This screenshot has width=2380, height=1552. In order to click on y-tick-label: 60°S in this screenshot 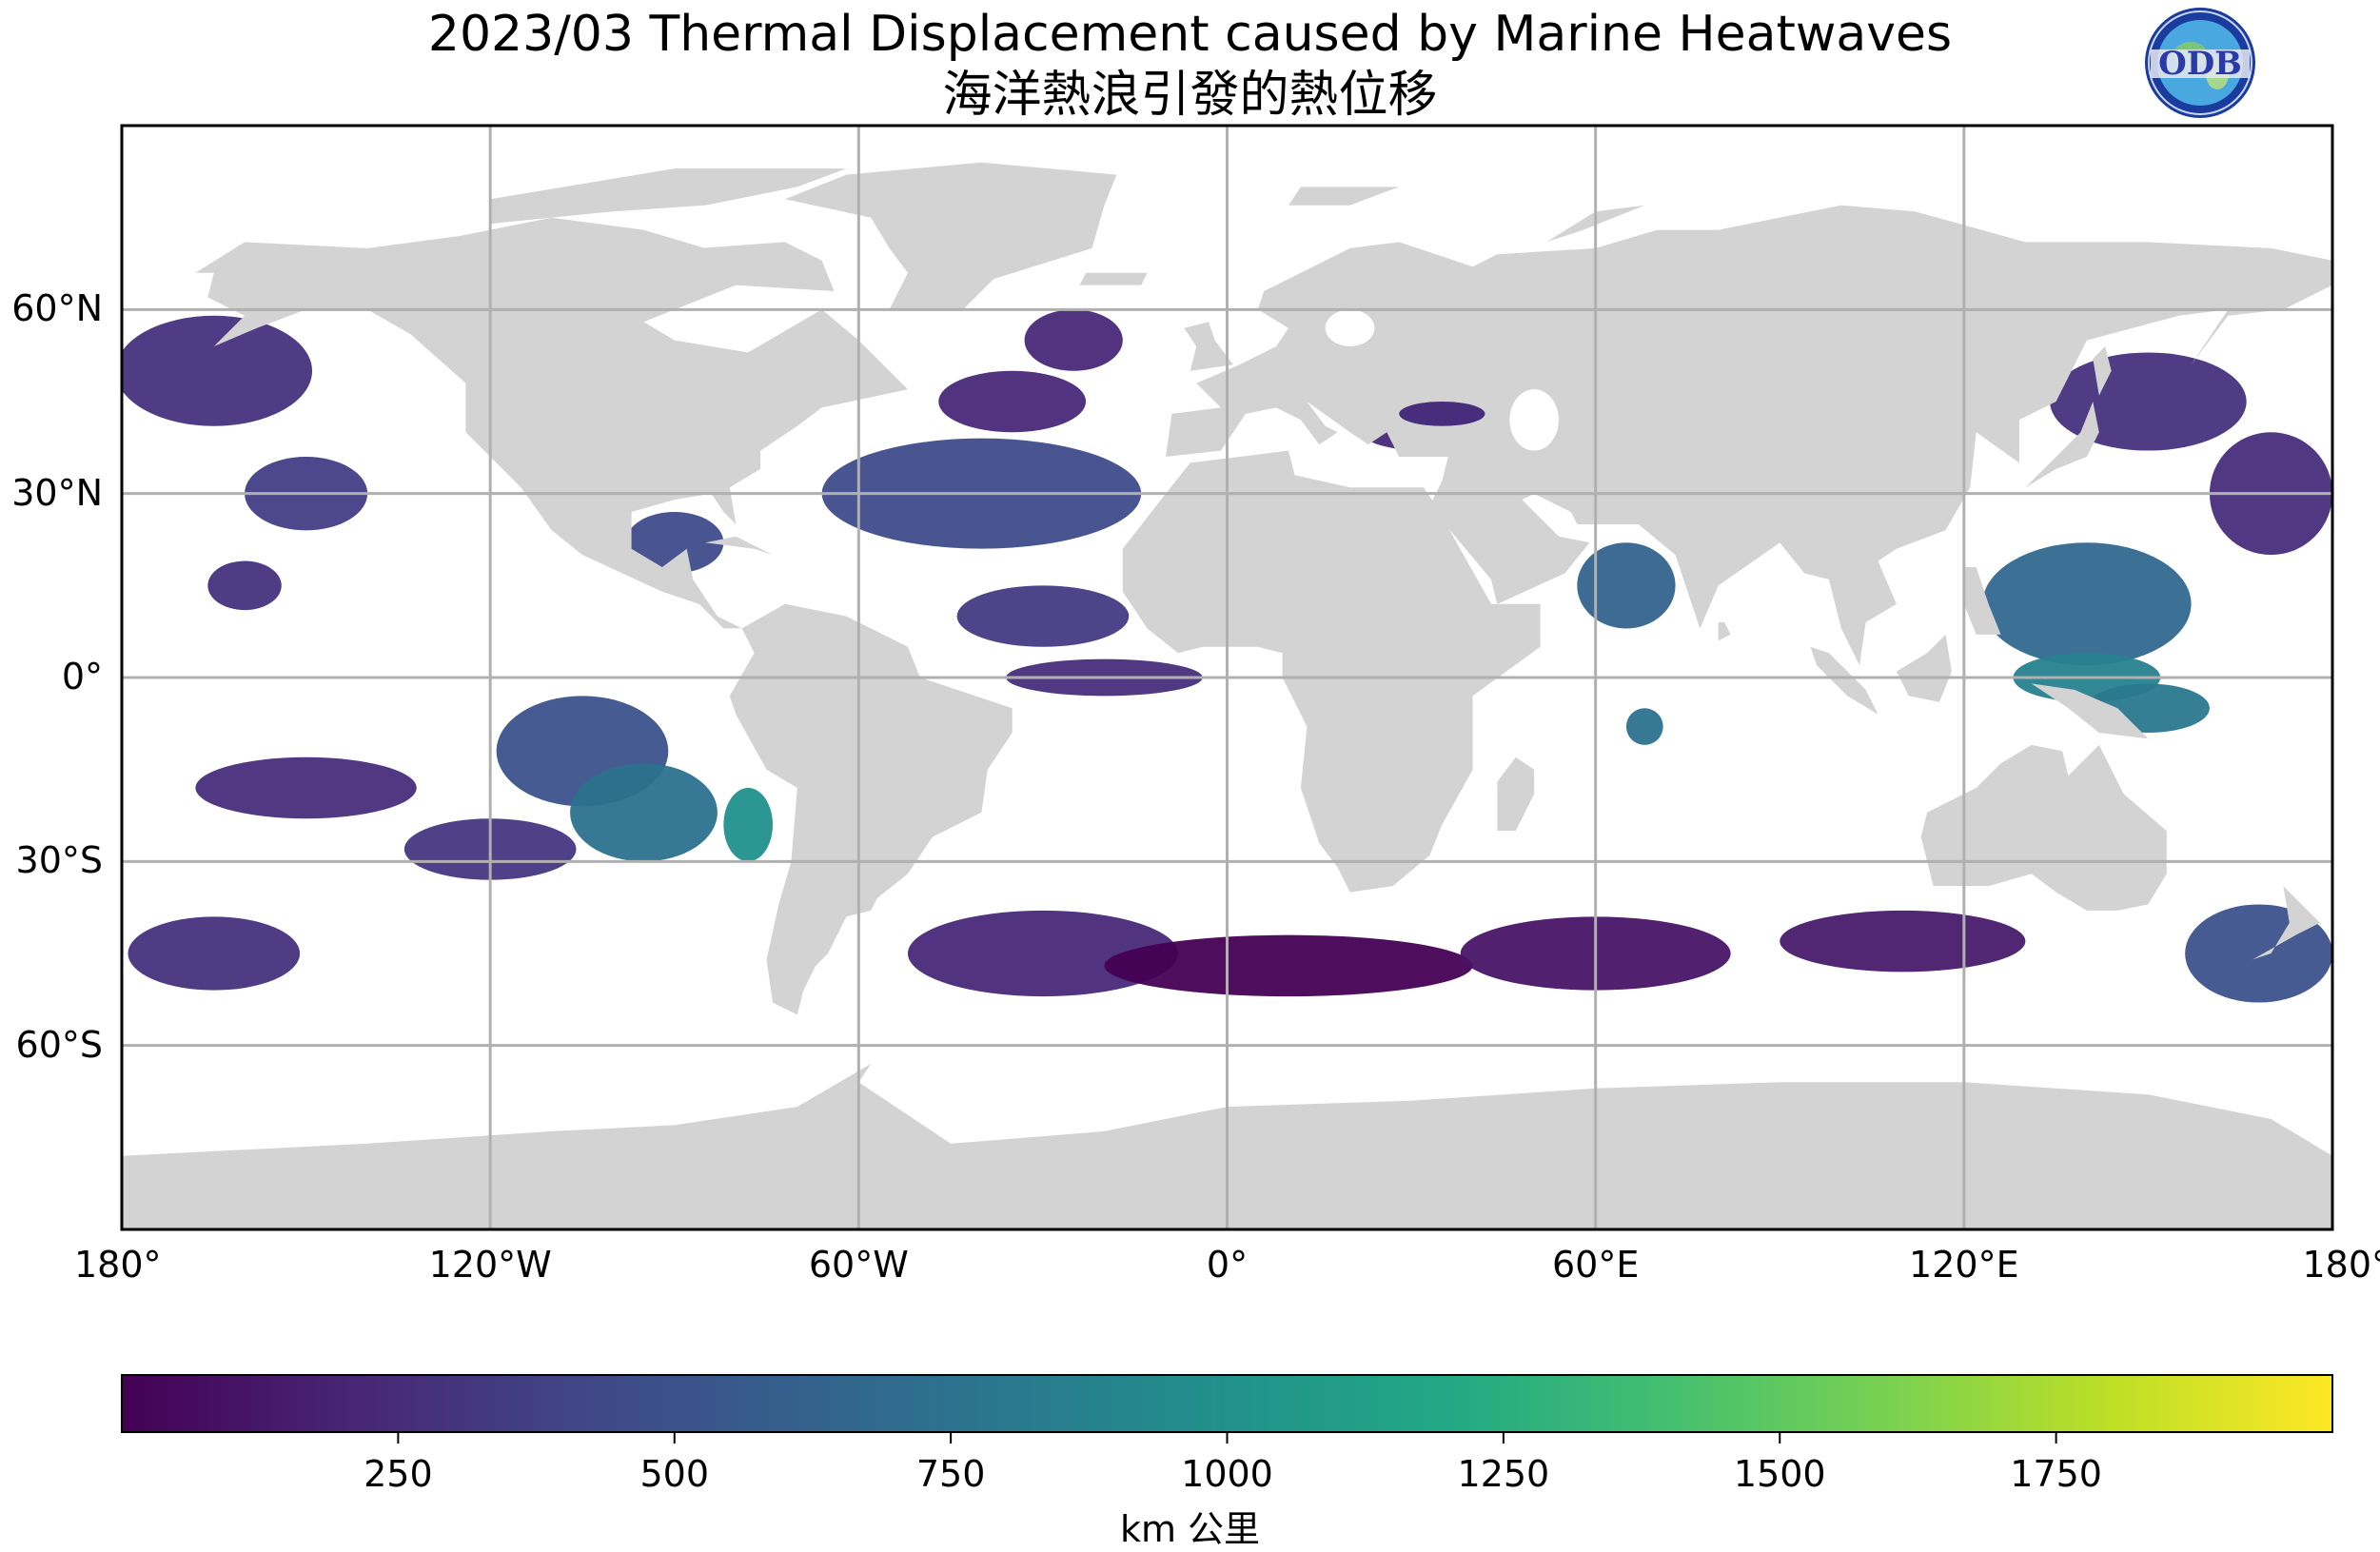, I will do `click(59, 1044)`.